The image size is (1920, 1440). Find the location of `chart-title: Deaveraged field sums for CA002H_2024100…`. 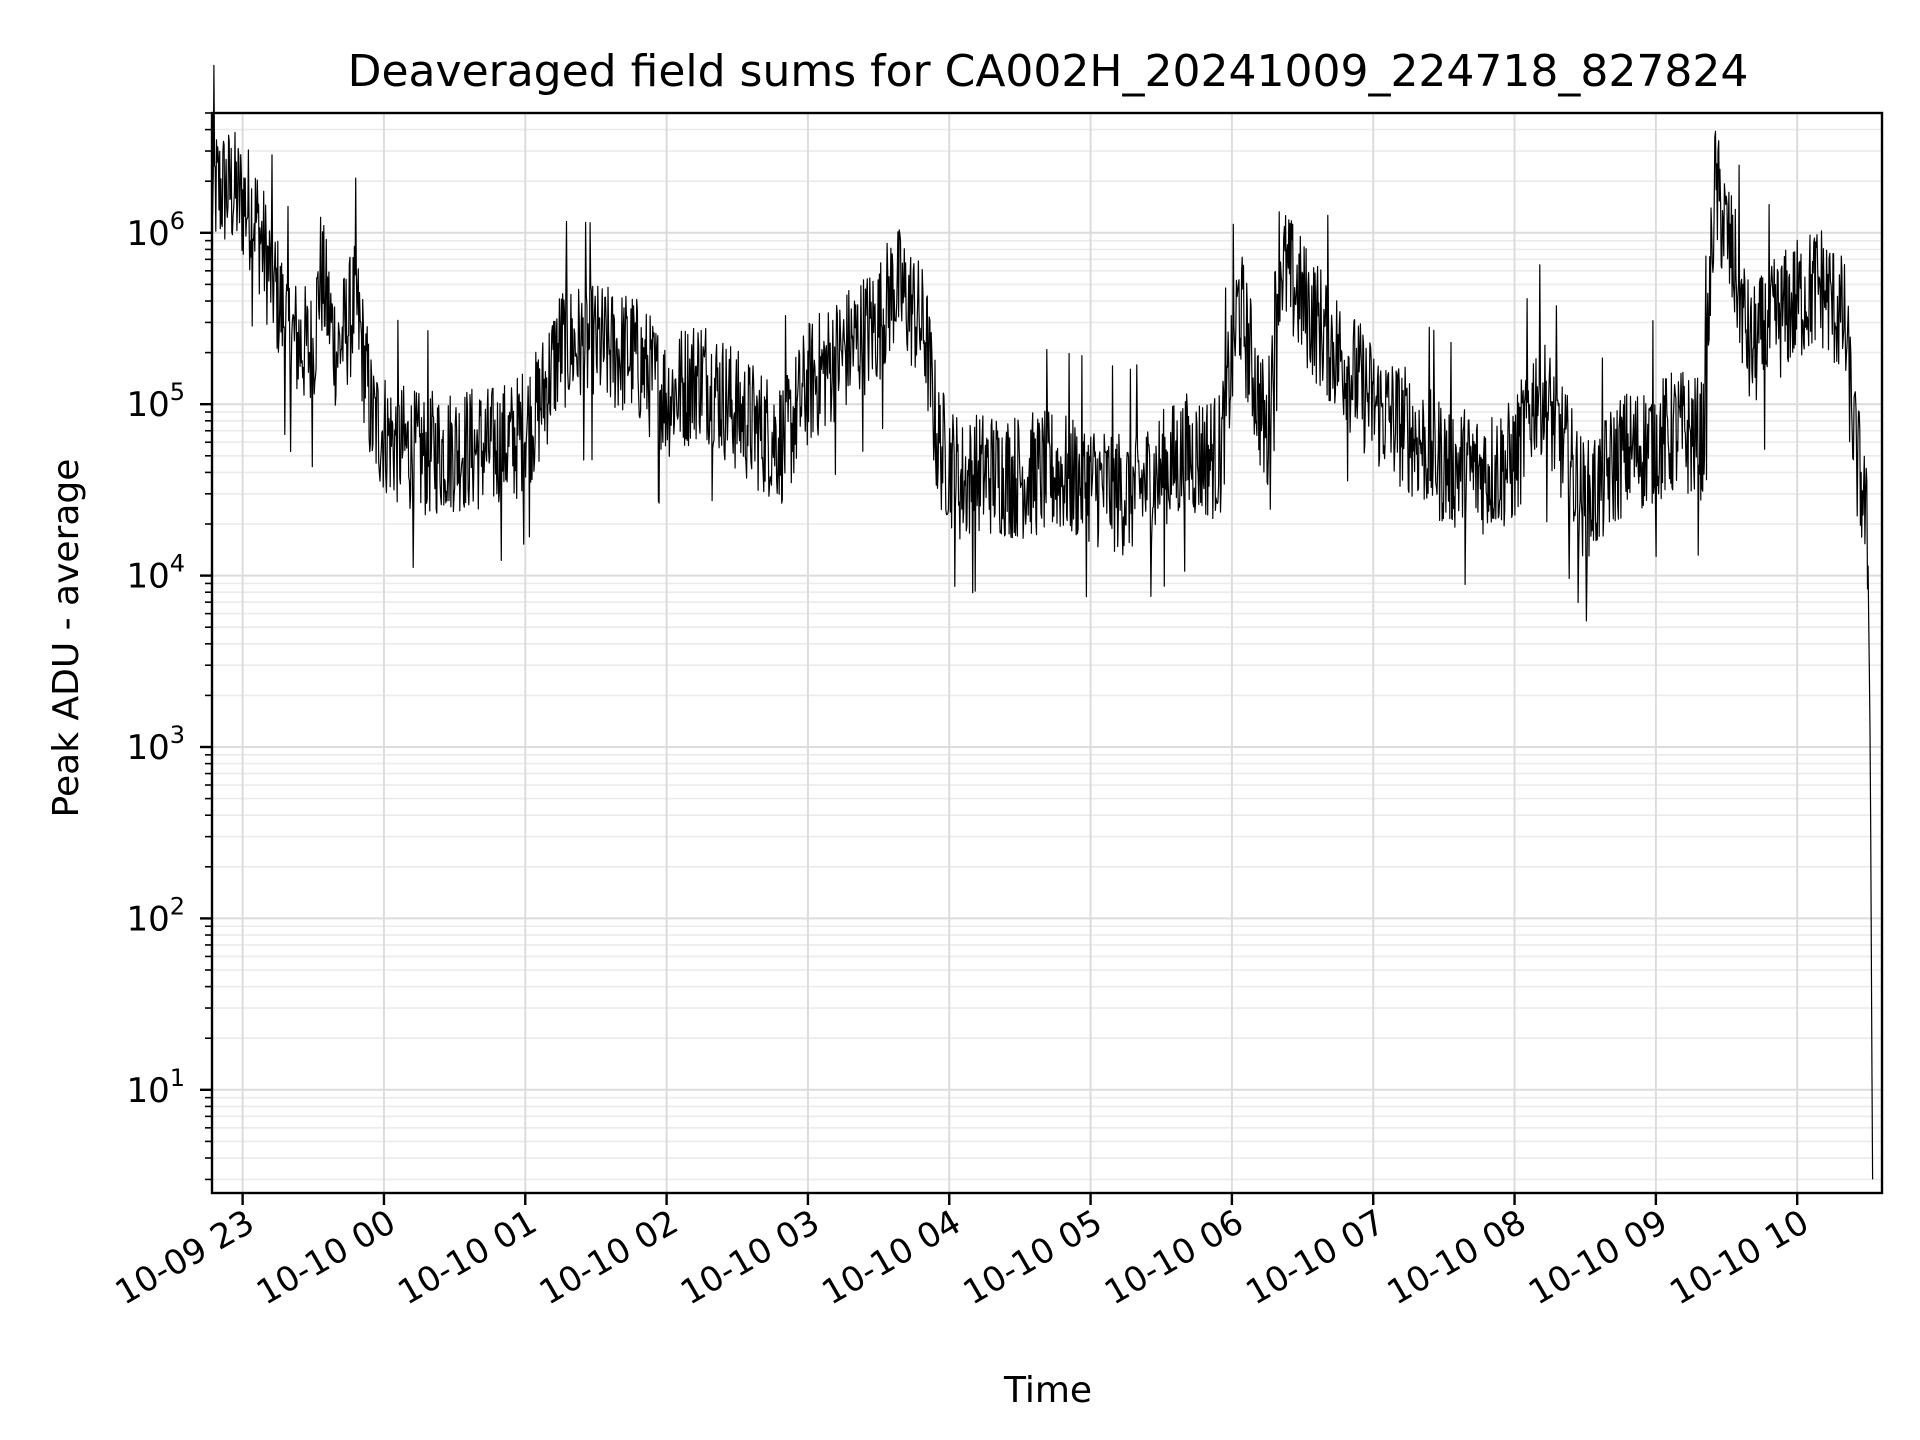

chart-title: Deaveraged field sums for CA002H_2024100… is located at coordinates (1048, 71).